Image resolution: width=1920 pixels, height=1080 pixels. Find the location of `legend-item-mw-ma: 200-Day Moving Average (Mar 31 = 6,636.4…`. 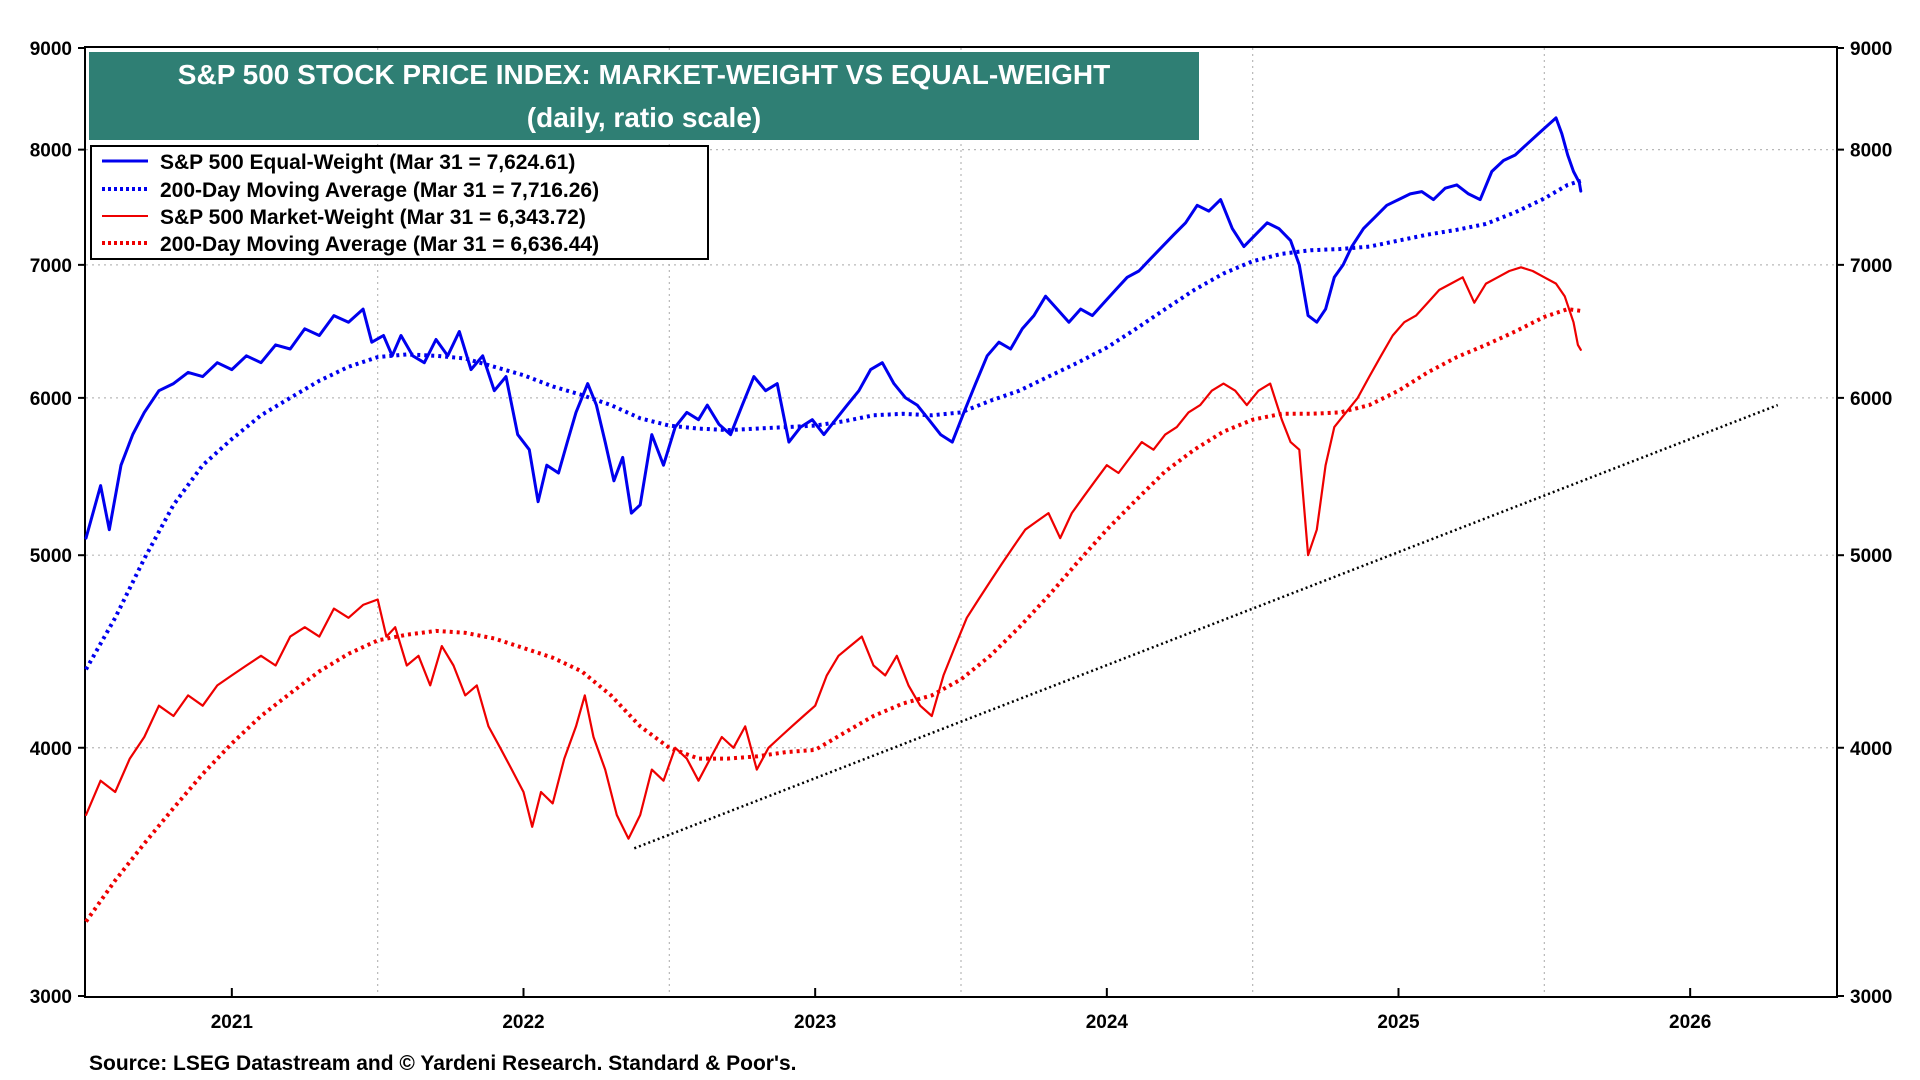

legend-item-mw-ma: 200-Day Moving Average (Mar 31 = 6,636.4… is located at coordinates (350, 244).